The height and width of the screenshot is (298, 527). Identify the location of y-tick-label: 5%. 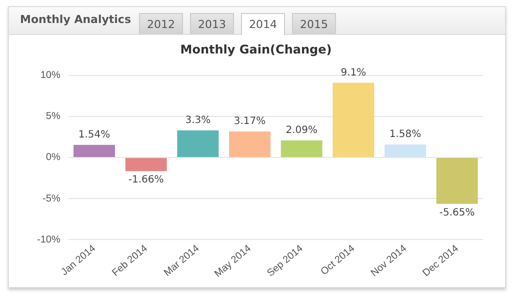
(53, 116).